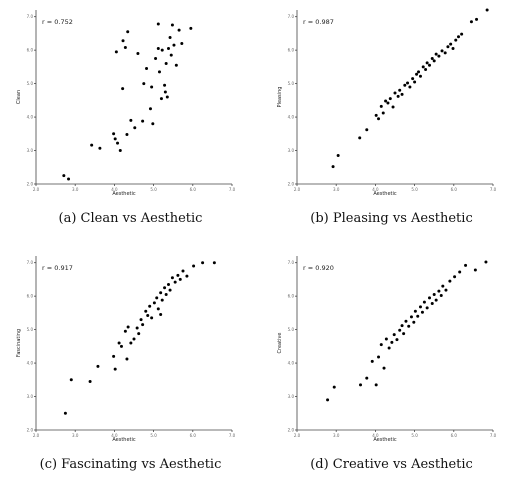  I want to click on x-tick-label: 5.0, so click(414, 189).